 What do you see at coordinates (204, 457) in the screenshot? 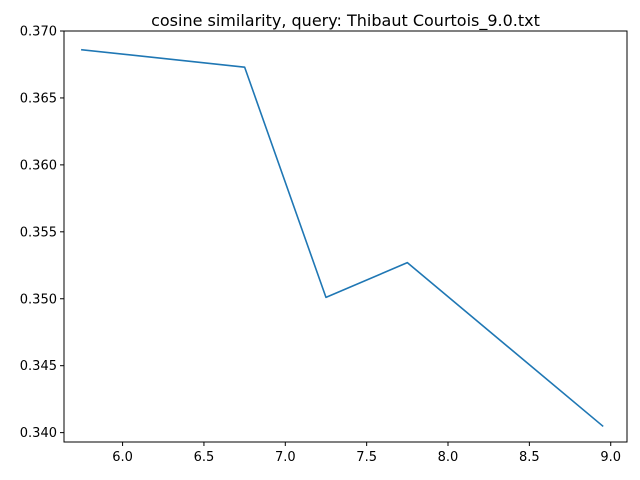
I see `x-tick-label: 6.5` at bounding box center [204, 457].